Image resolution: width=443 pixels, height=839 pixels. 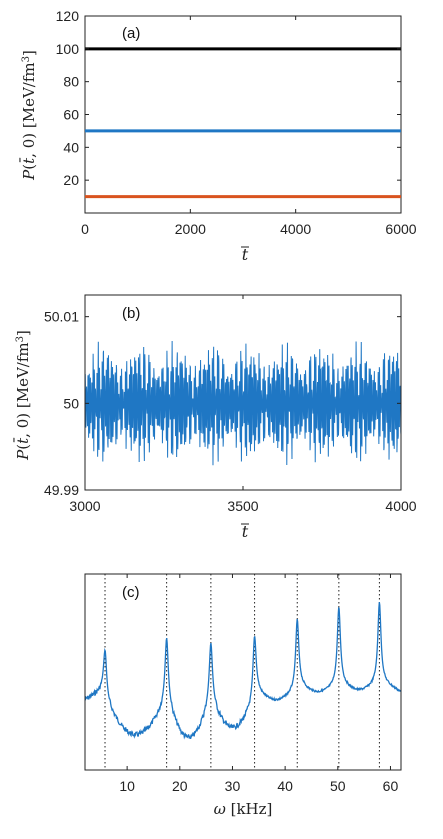 I want to click on panel-b-label: (b), so click(x=131, y=313).